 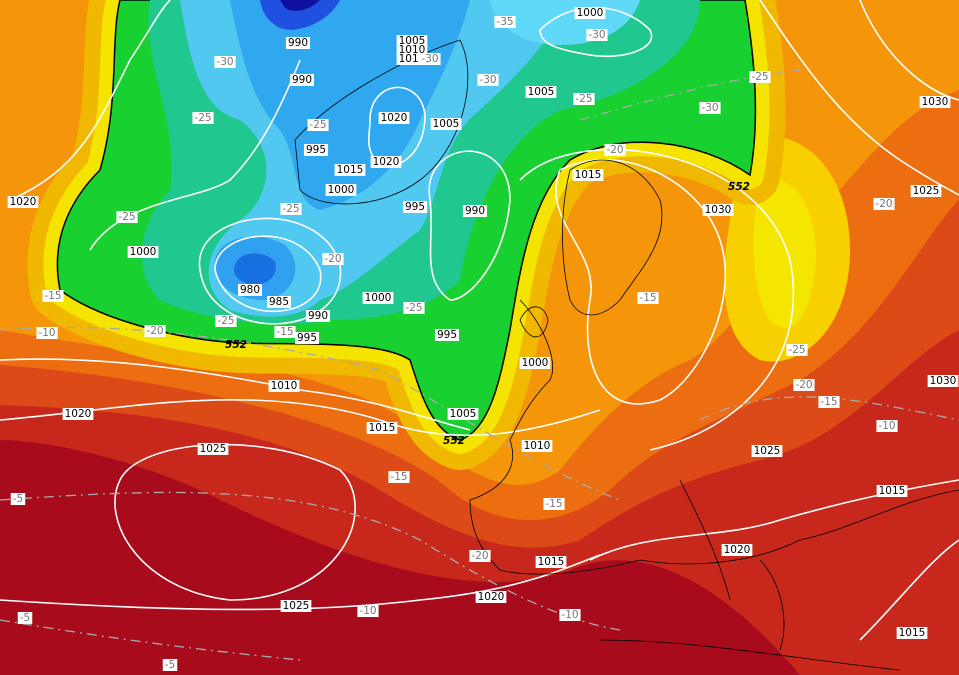 I want to click on pressure-label: 980, so click(x=250, y=290).